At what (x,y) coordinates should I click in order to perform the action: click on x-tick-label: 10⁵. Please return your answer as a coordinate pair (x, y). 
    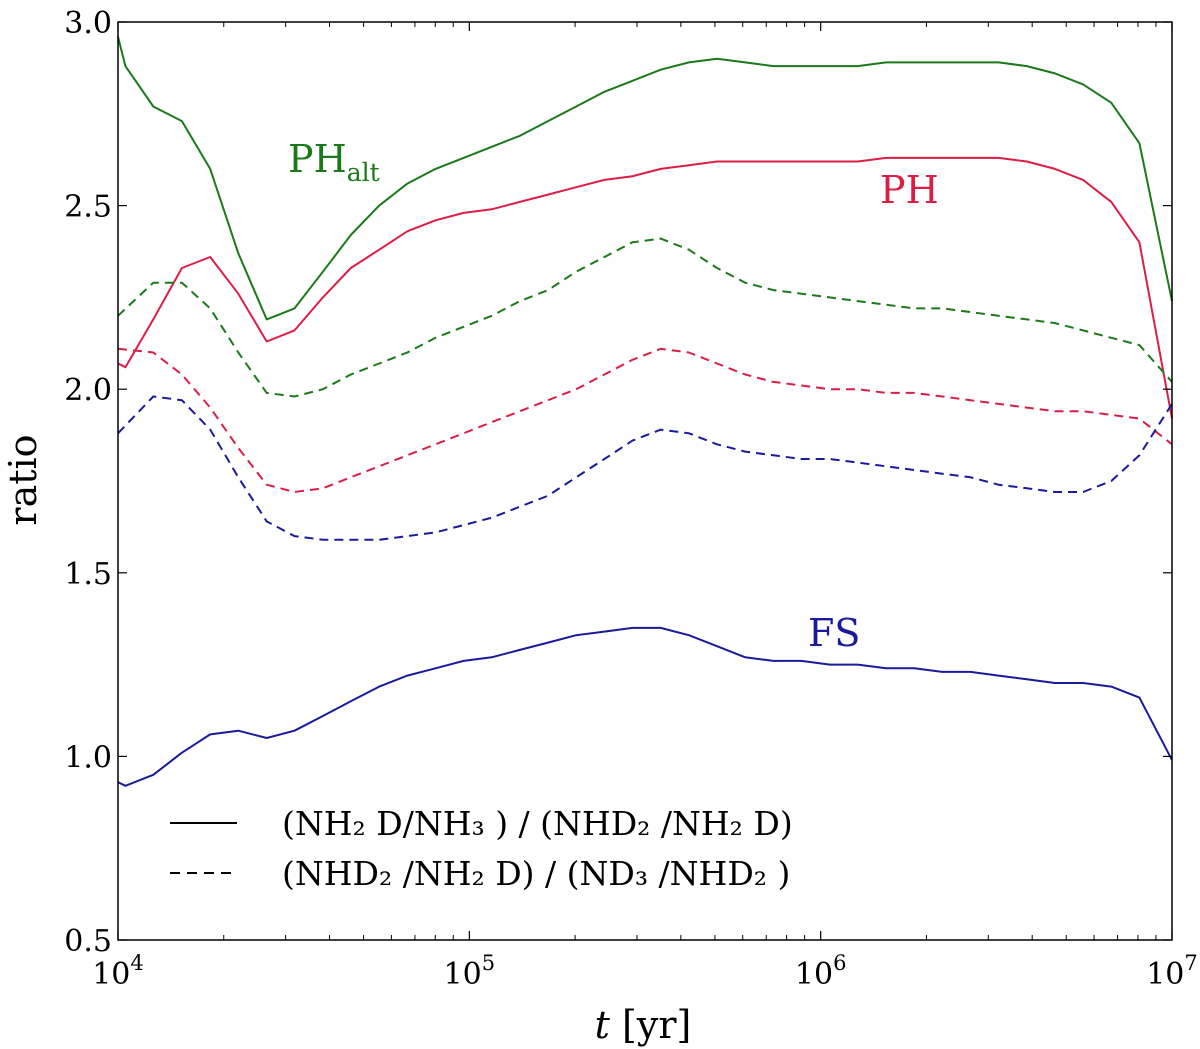
    Looking at the image, I should click on (470, 971).